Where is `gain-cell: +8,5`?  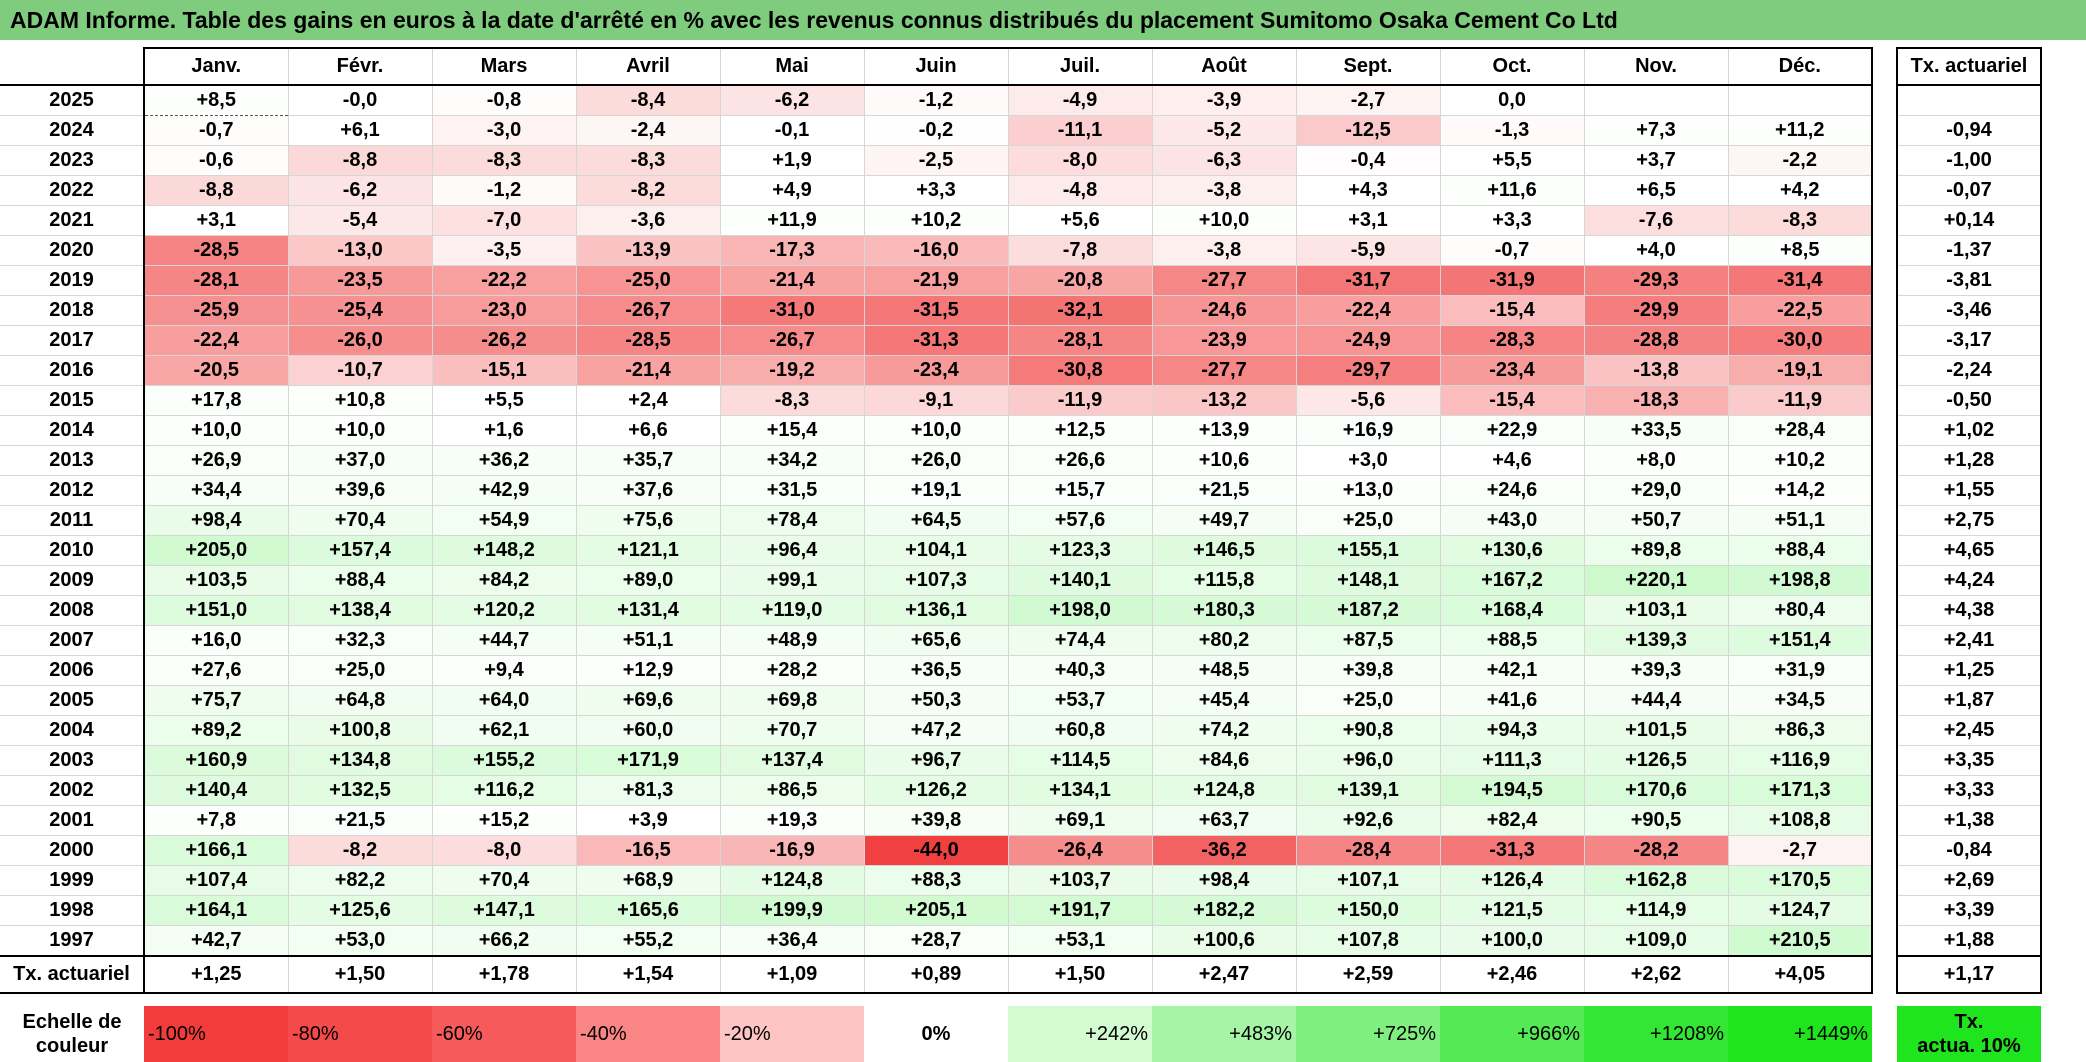 gain-cell: +8,5 is located at coordinates (216, 100).